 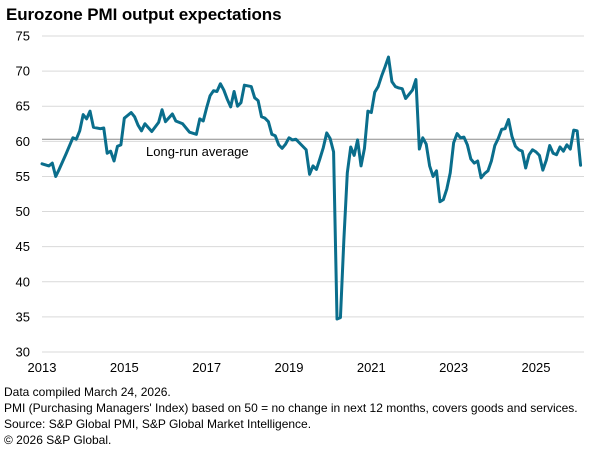 I want to click on x-tick-label: 2023, so click(x=453, y=367).